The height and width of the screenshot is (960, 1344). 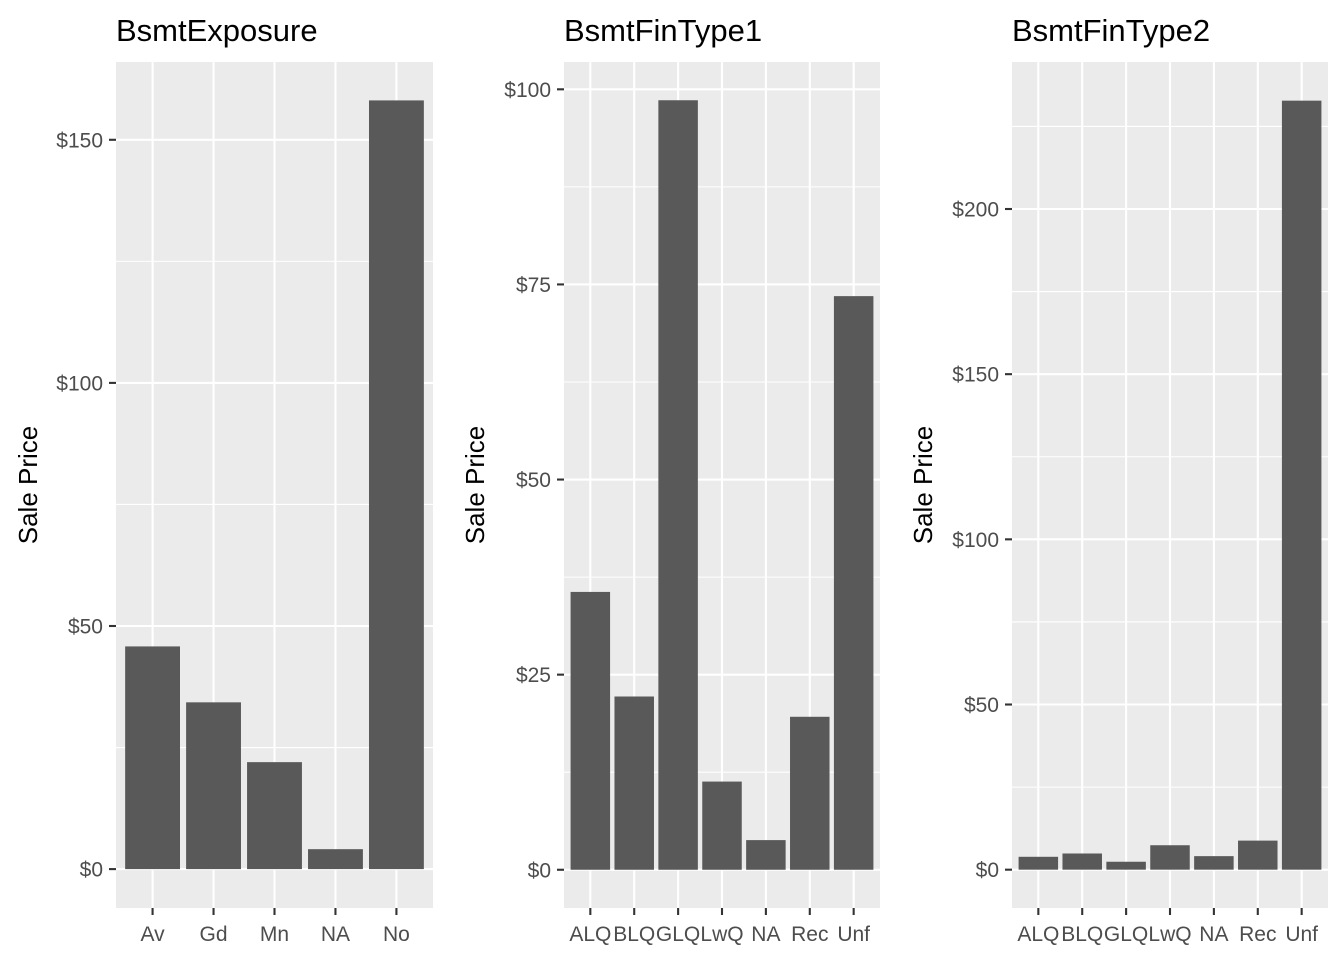 I want to click on chart-title: BsmtFinType2, so click(x=1111, y=30).